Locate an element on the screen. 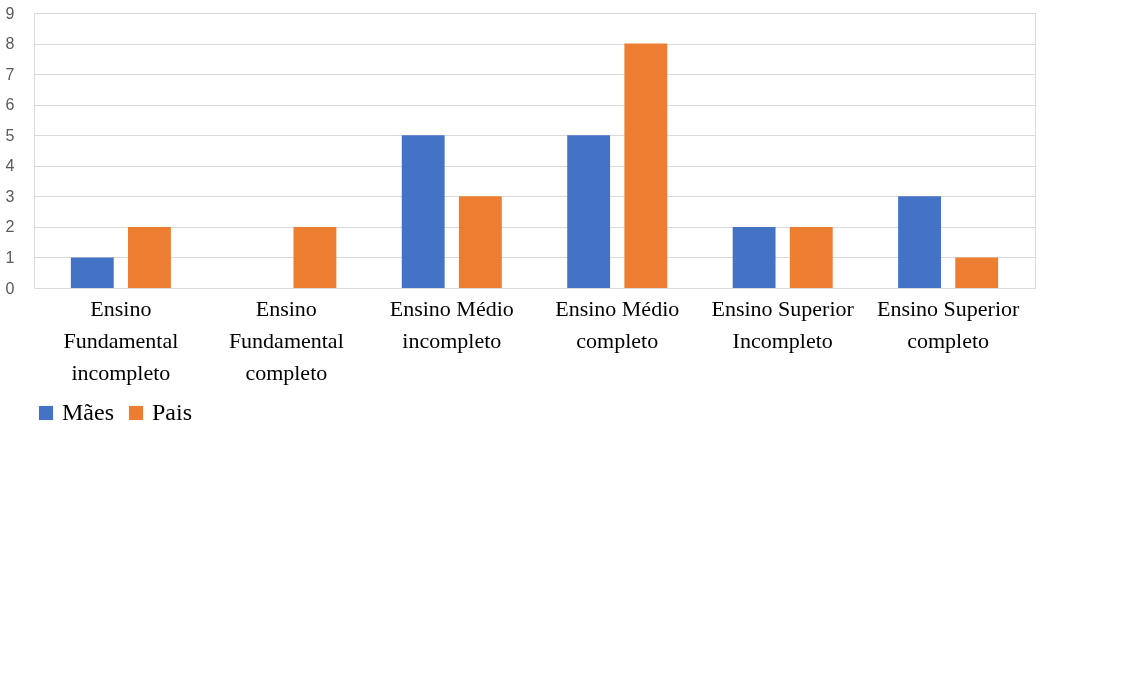  y-tick-label: 3 is located at coordinates (10, 196).